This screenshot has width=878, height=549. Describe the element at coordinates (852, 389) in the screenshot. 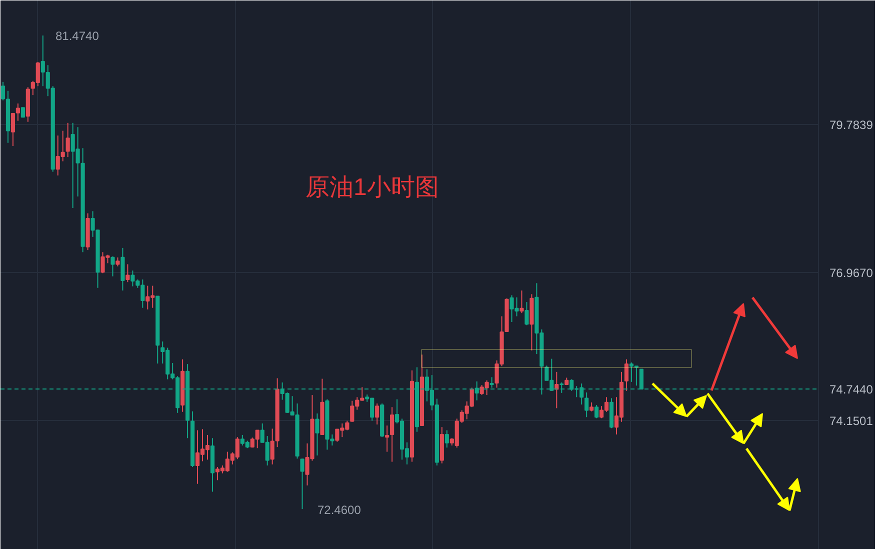

I see `ref-line-label: 74.7440` at that location.